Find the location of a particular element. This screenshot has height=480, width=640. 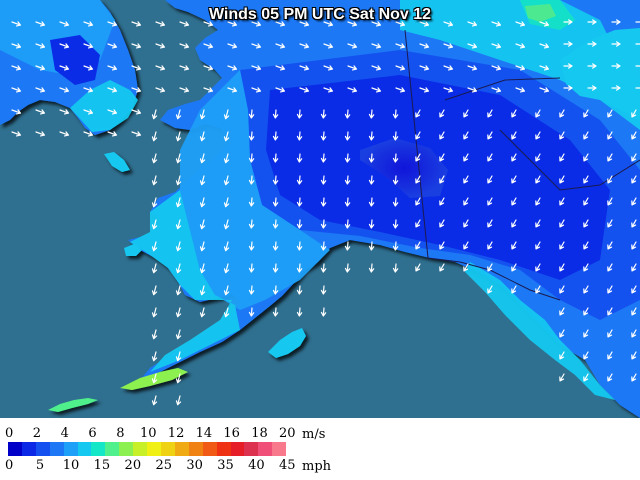

aleutian-west is located at coordinates (73, 405).